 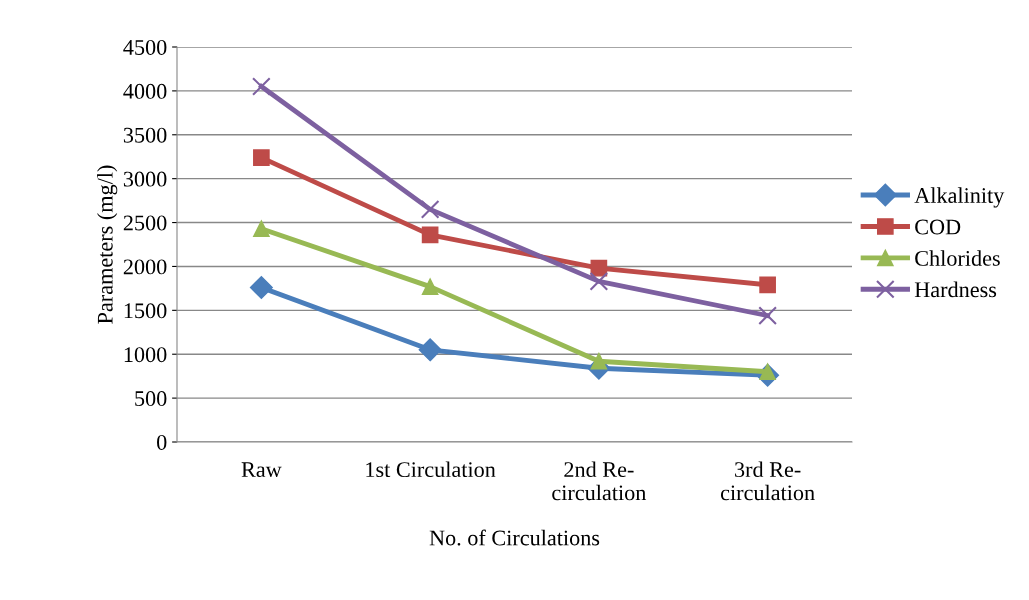 I want to click on x-tick-label: 2nd Re- circulation, so click(x=599, y=481).